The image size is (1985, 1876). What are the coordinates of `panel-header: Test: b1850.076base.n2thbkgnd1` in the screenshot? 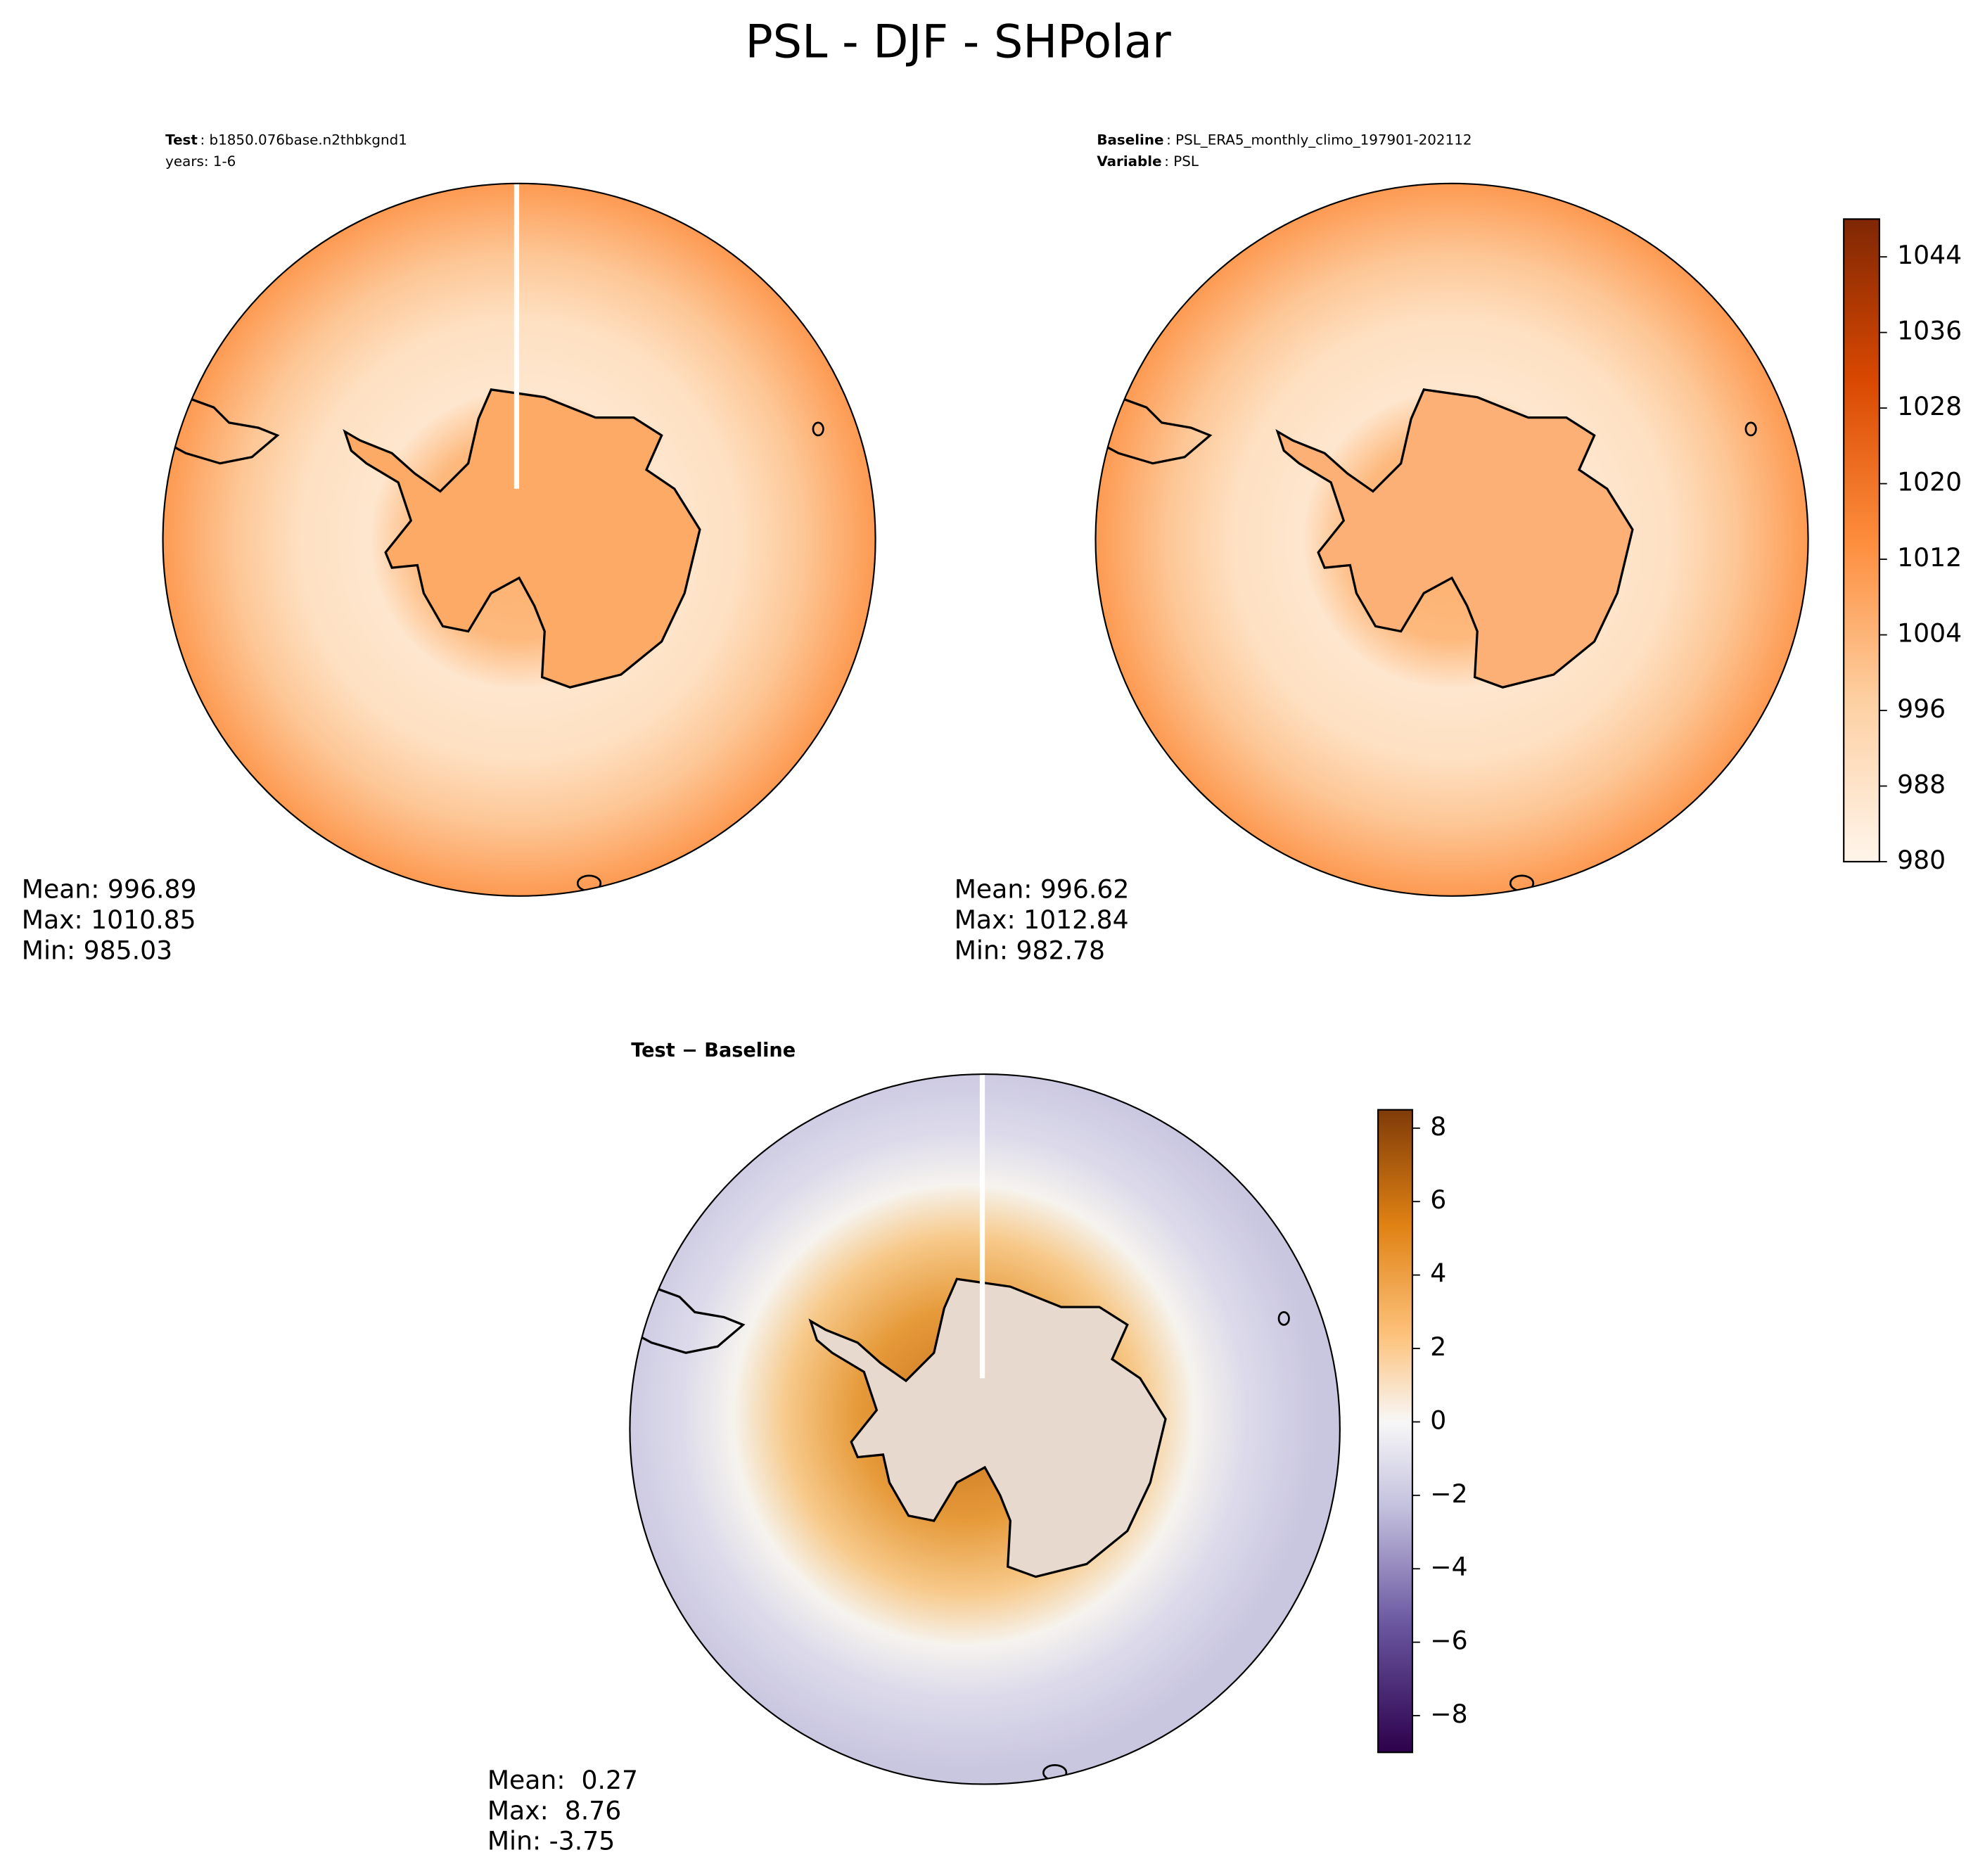 It's located at (286, 140).